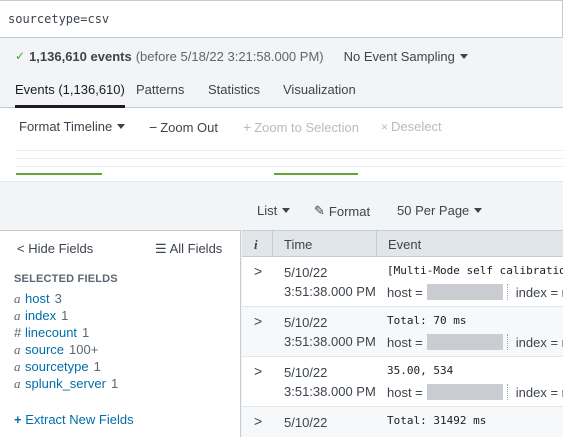 This screenshot has height=437, width=563. What do you see at coordinates (20, 56) in the screenshot?
I see `check-icon: ✓` at bounding box center [20, 56].